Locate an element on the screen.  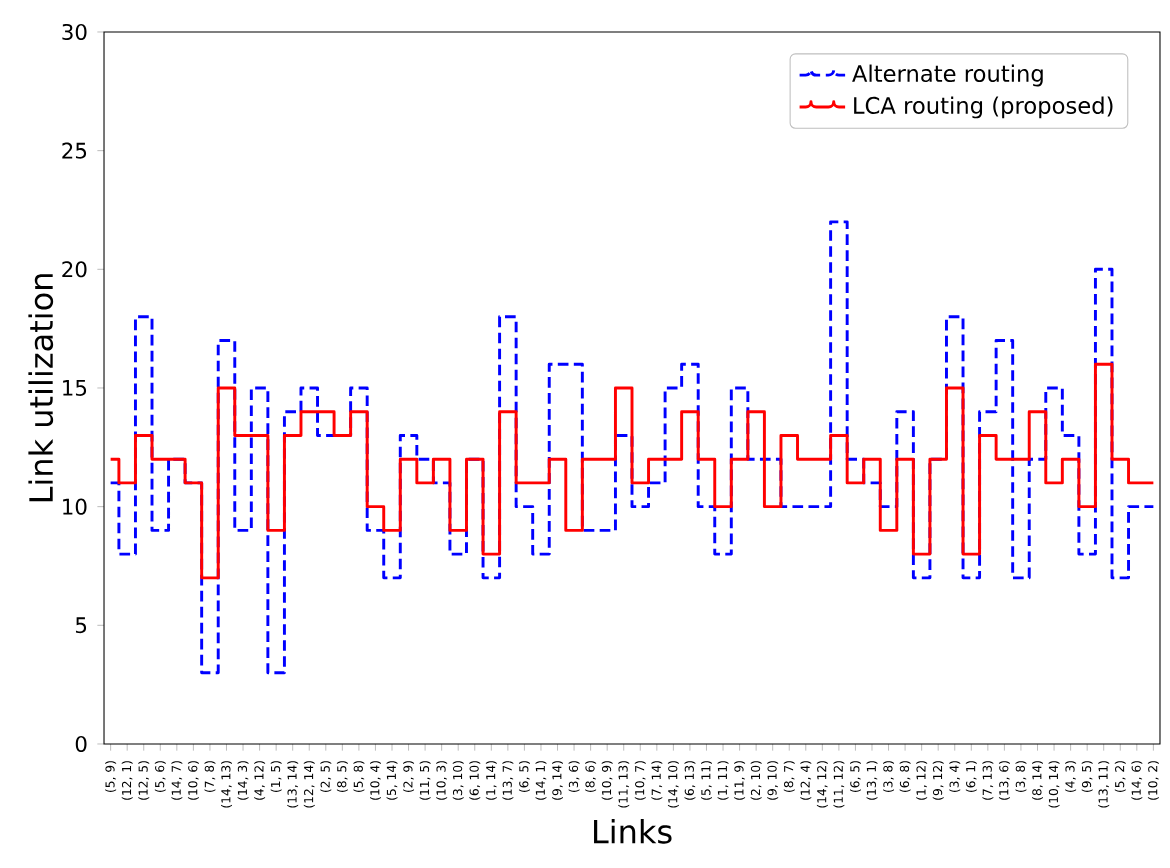
legend-label: LCA routing (proposed) is located at coordinates (983, 107).